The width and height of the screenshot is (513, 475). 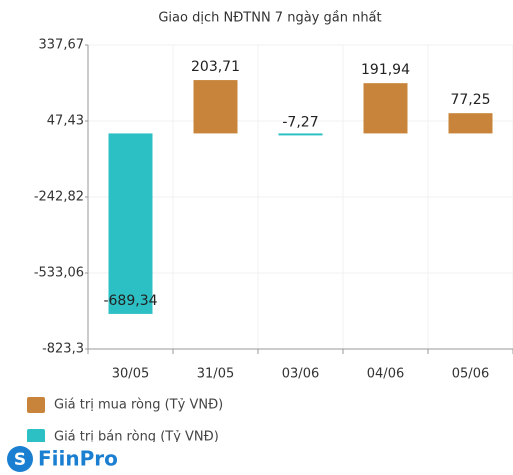 I want to click on brand-name: FiinPro, so click(x=78, y=459).